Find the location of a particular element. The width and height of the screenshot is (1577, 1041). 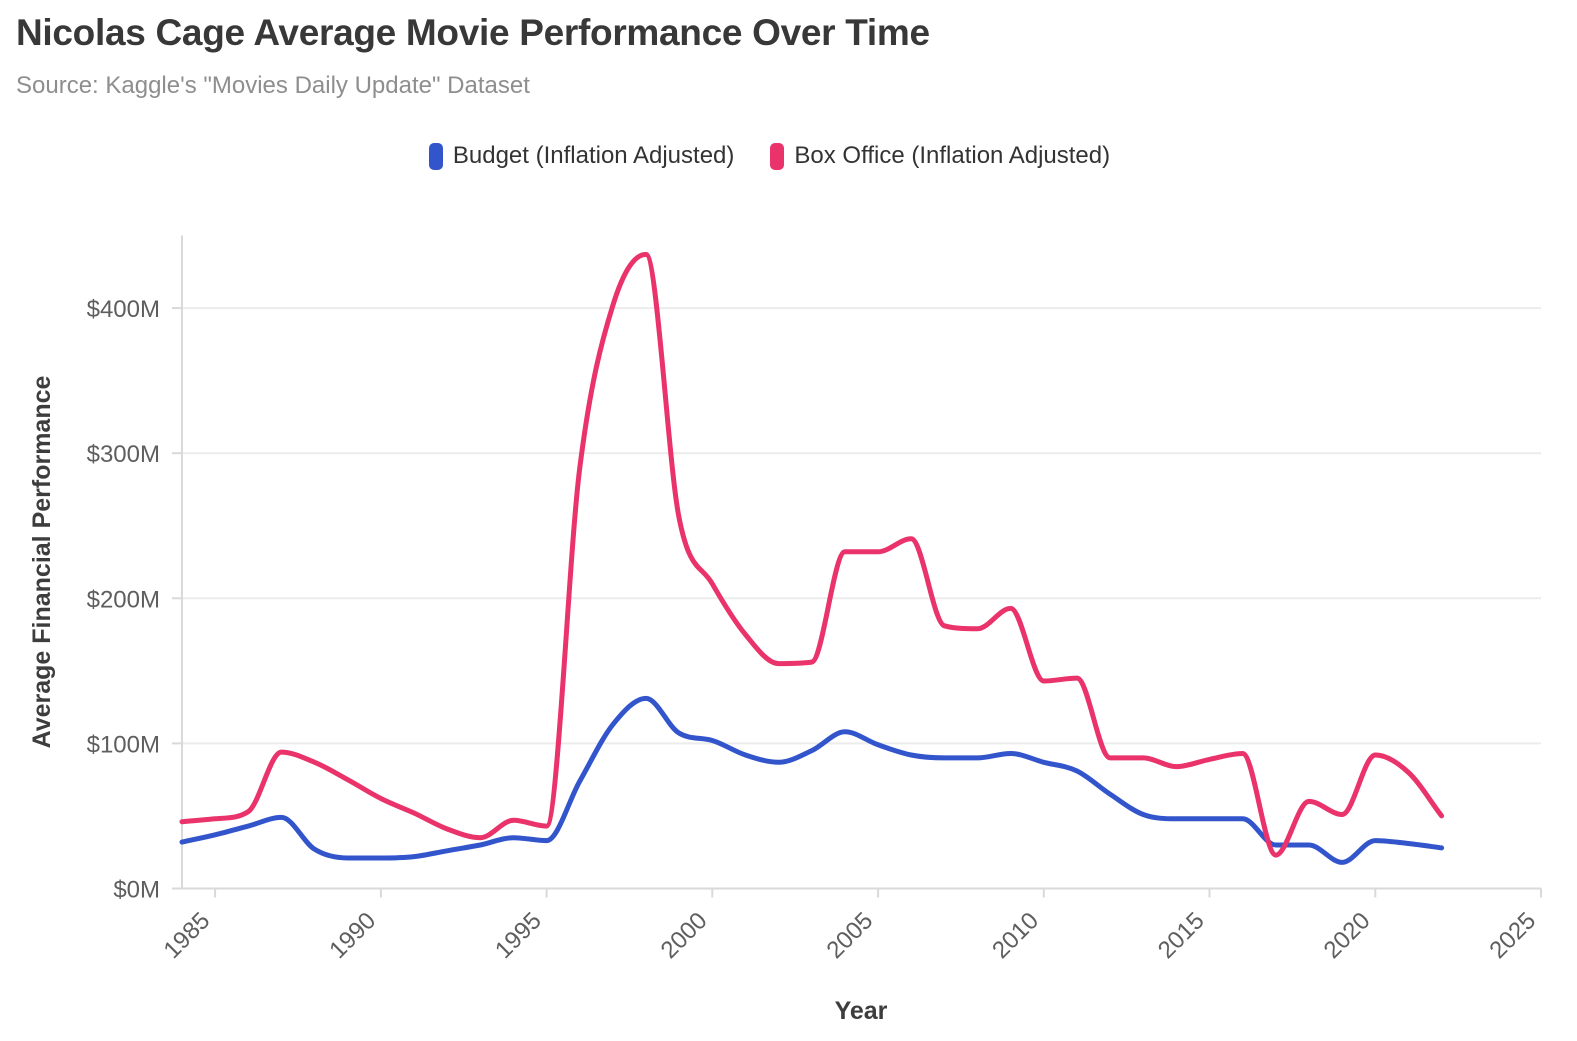

legend-item-box-office: Box Office (Inflation Adjusted) is located at coordinates (940, 156).